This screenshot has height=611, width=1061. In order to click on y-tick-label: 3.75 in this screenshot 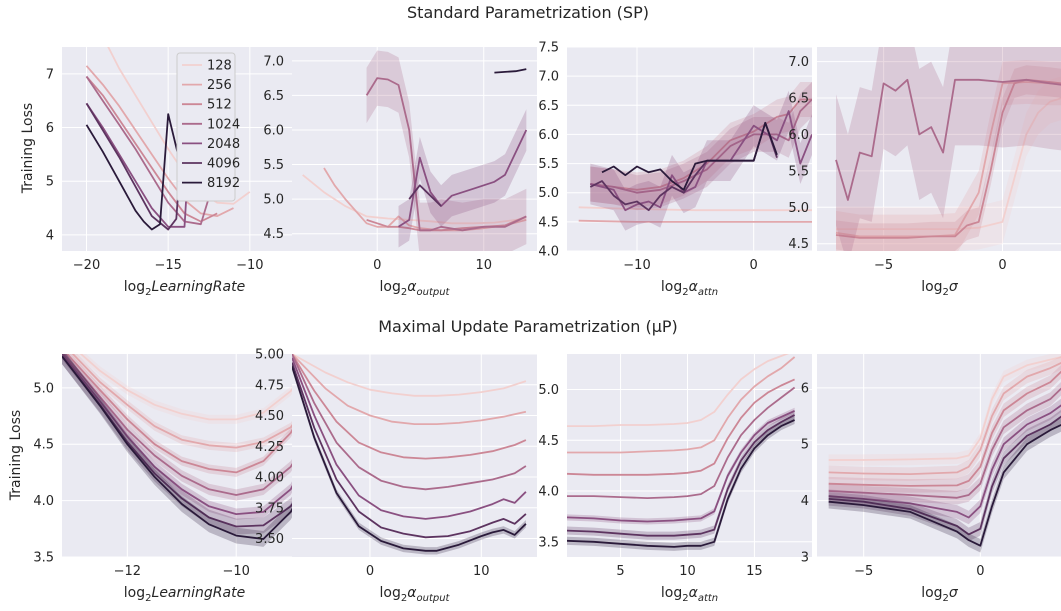, I will do `click(269, 508)`.